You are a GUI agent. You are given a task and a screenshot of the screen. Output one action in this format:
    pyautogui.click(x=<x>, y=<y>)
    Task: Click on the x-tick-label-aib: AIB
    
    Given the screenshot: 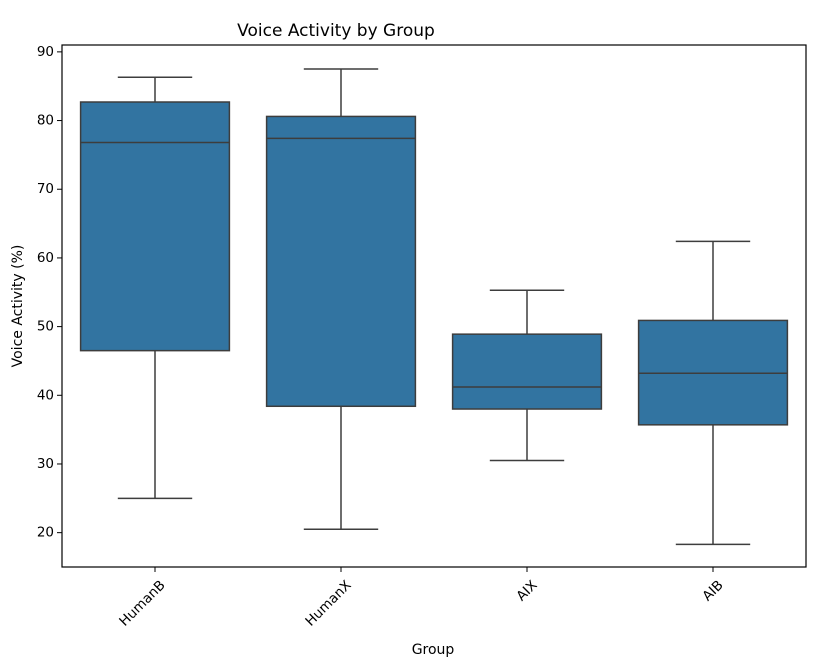 What is the action you would take?
    pyautogui.click(x=712, y=590)
    